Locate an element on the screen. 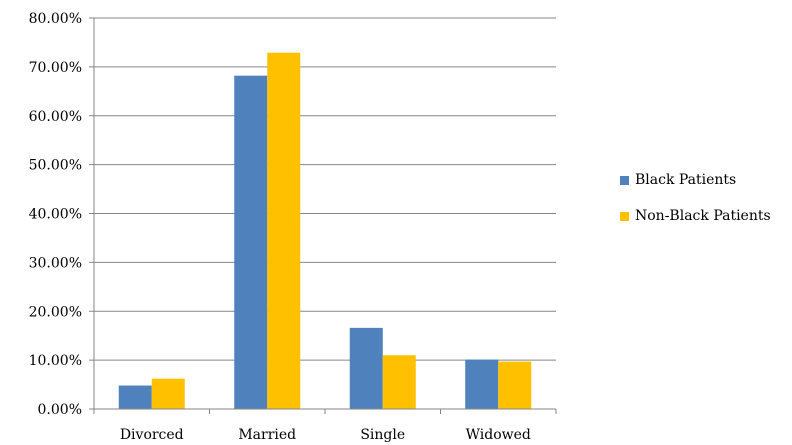  x-axis-tick-labels: Divorced Married Single Widowed is located at coordinates (325, 426).